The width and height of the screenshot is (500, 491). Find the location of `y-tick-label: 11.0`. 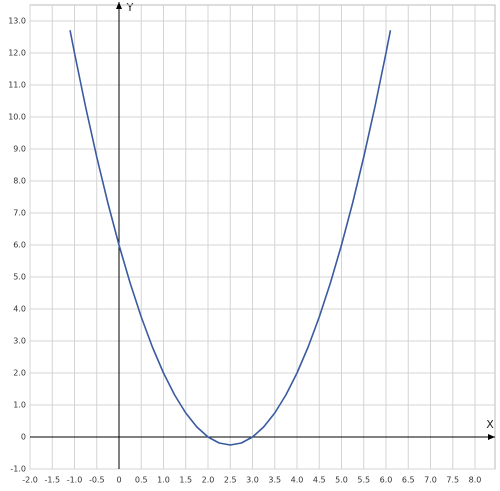

y-tick-label: 11.0 is located at coordinates (17, 85).